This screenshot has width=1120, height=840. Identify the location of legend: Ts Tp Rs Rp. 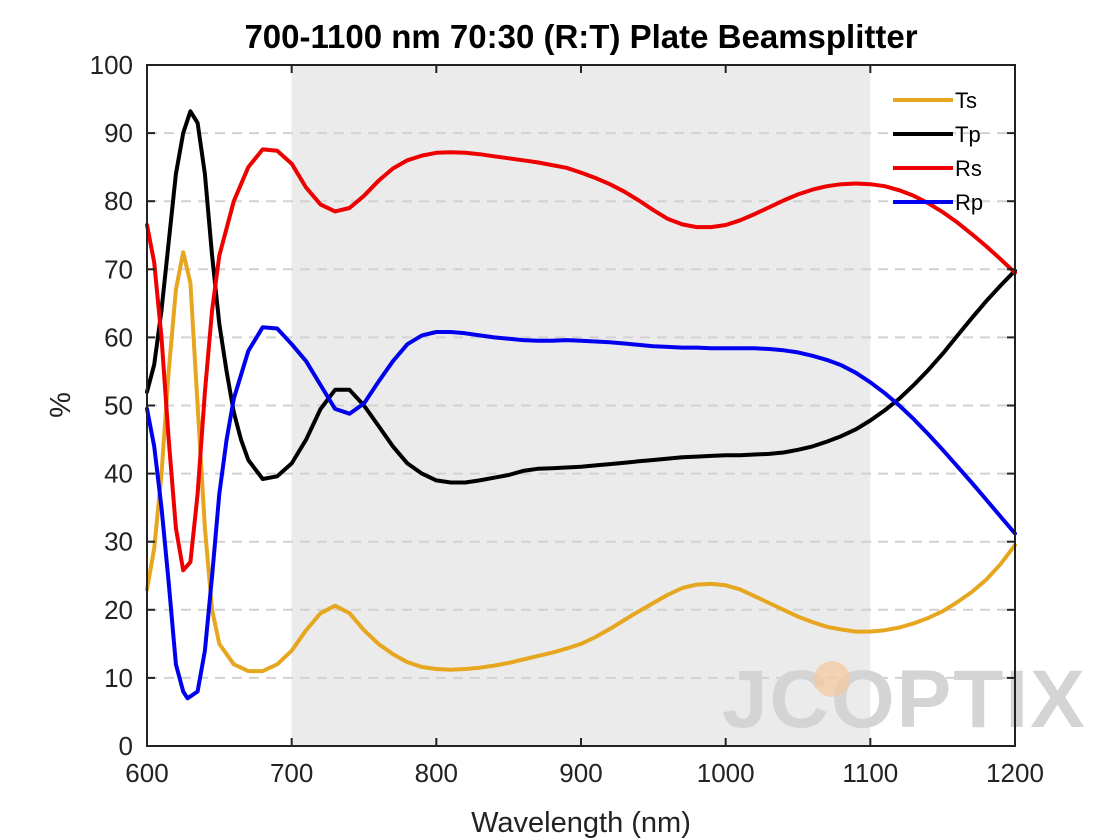
(938, 151).